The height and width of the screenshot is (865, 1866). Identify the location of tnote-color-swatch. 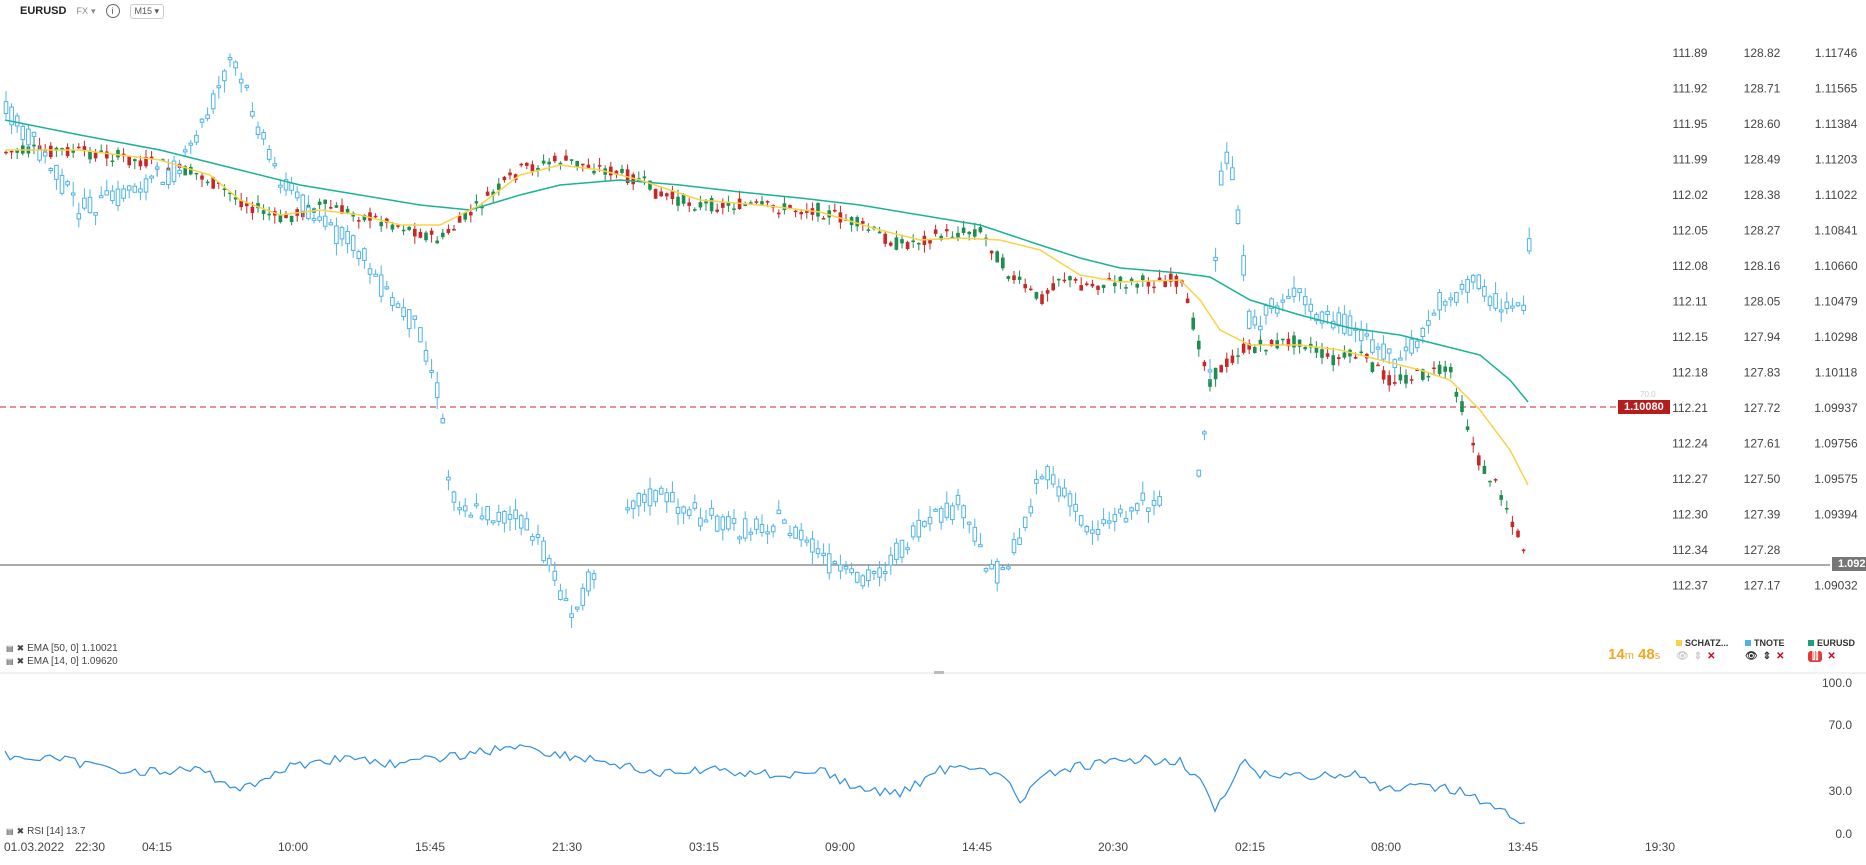
(1748, 643).